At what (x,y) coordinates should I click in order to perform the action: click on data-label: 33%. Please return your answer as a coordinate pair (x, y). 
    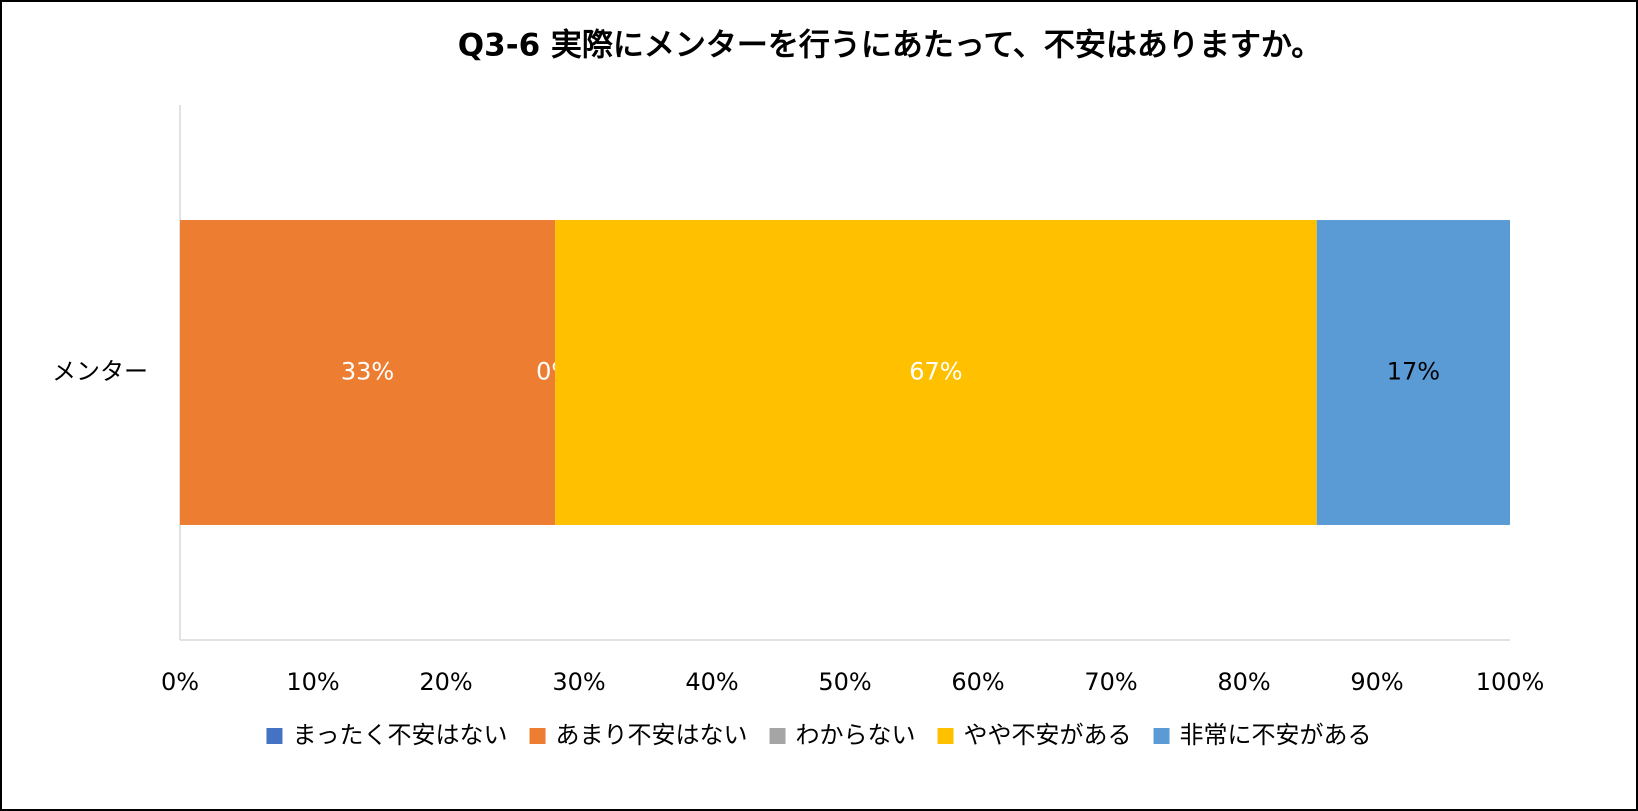
    Looking at the image, I should click on (367, 372).